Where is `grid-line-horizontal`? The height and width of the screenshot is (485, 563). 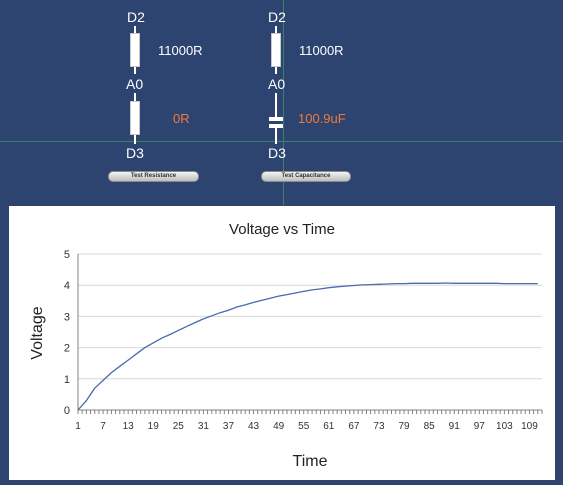
grid-line-horizontal is located at coordinates (281, 141).